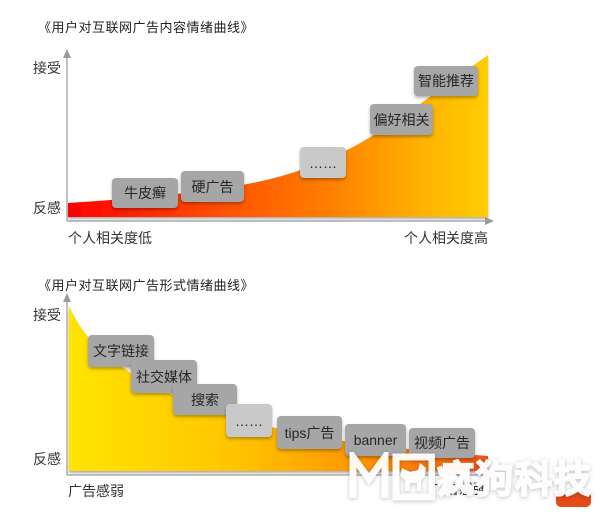  What do you see at coordinates (47, 459) in the screenshot?
I see `chart2-y-label-dislike: 反感` at bounding box center [47, 459].